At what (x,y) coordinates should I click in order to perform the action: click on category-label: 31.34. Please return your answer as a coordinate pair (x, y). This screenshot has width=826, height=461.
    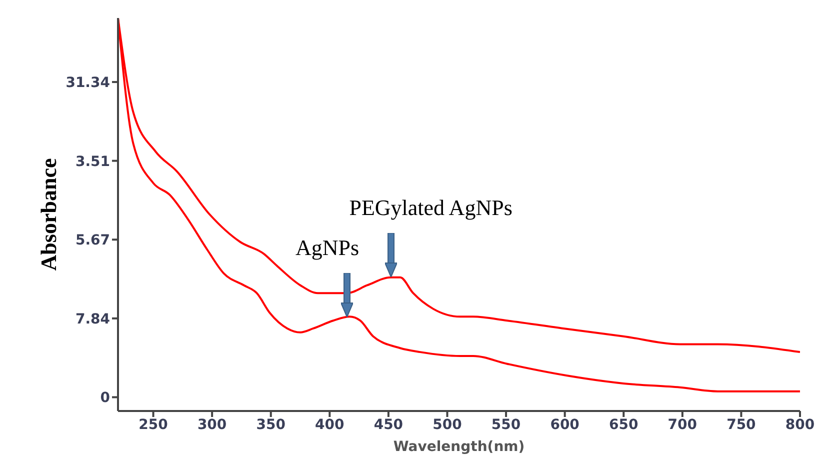
    Looking at the image, I should click on (88, 82).